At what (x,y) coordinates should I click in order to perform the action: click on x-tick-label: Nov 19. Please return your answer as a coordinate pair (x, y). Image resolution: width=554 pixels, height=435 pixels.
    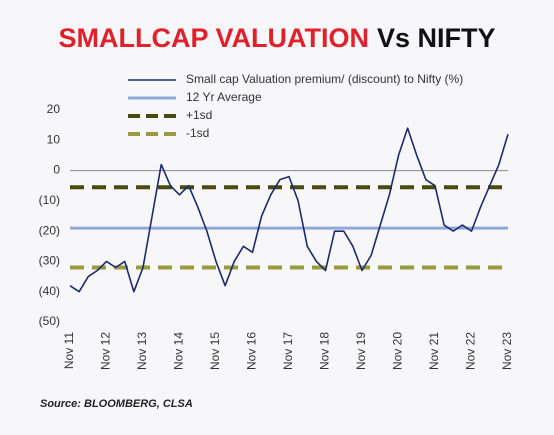
    Looking at the image, I should click on (361, 351).